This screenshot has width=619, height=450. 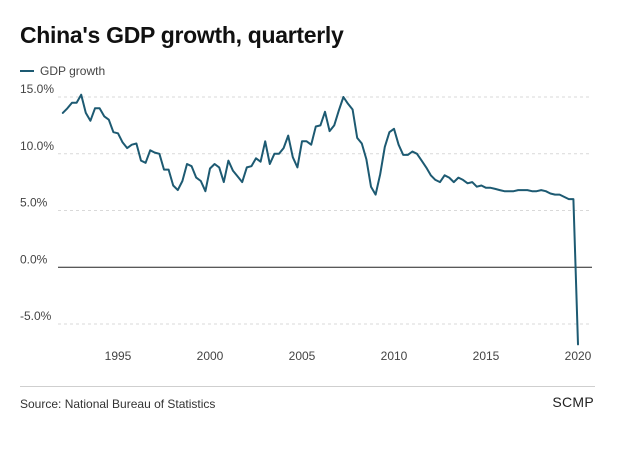 What do you see at coordinates (394, 356) in the screenshot?
I see `x-tick-label: 2010` at bounding box center [394, 356].